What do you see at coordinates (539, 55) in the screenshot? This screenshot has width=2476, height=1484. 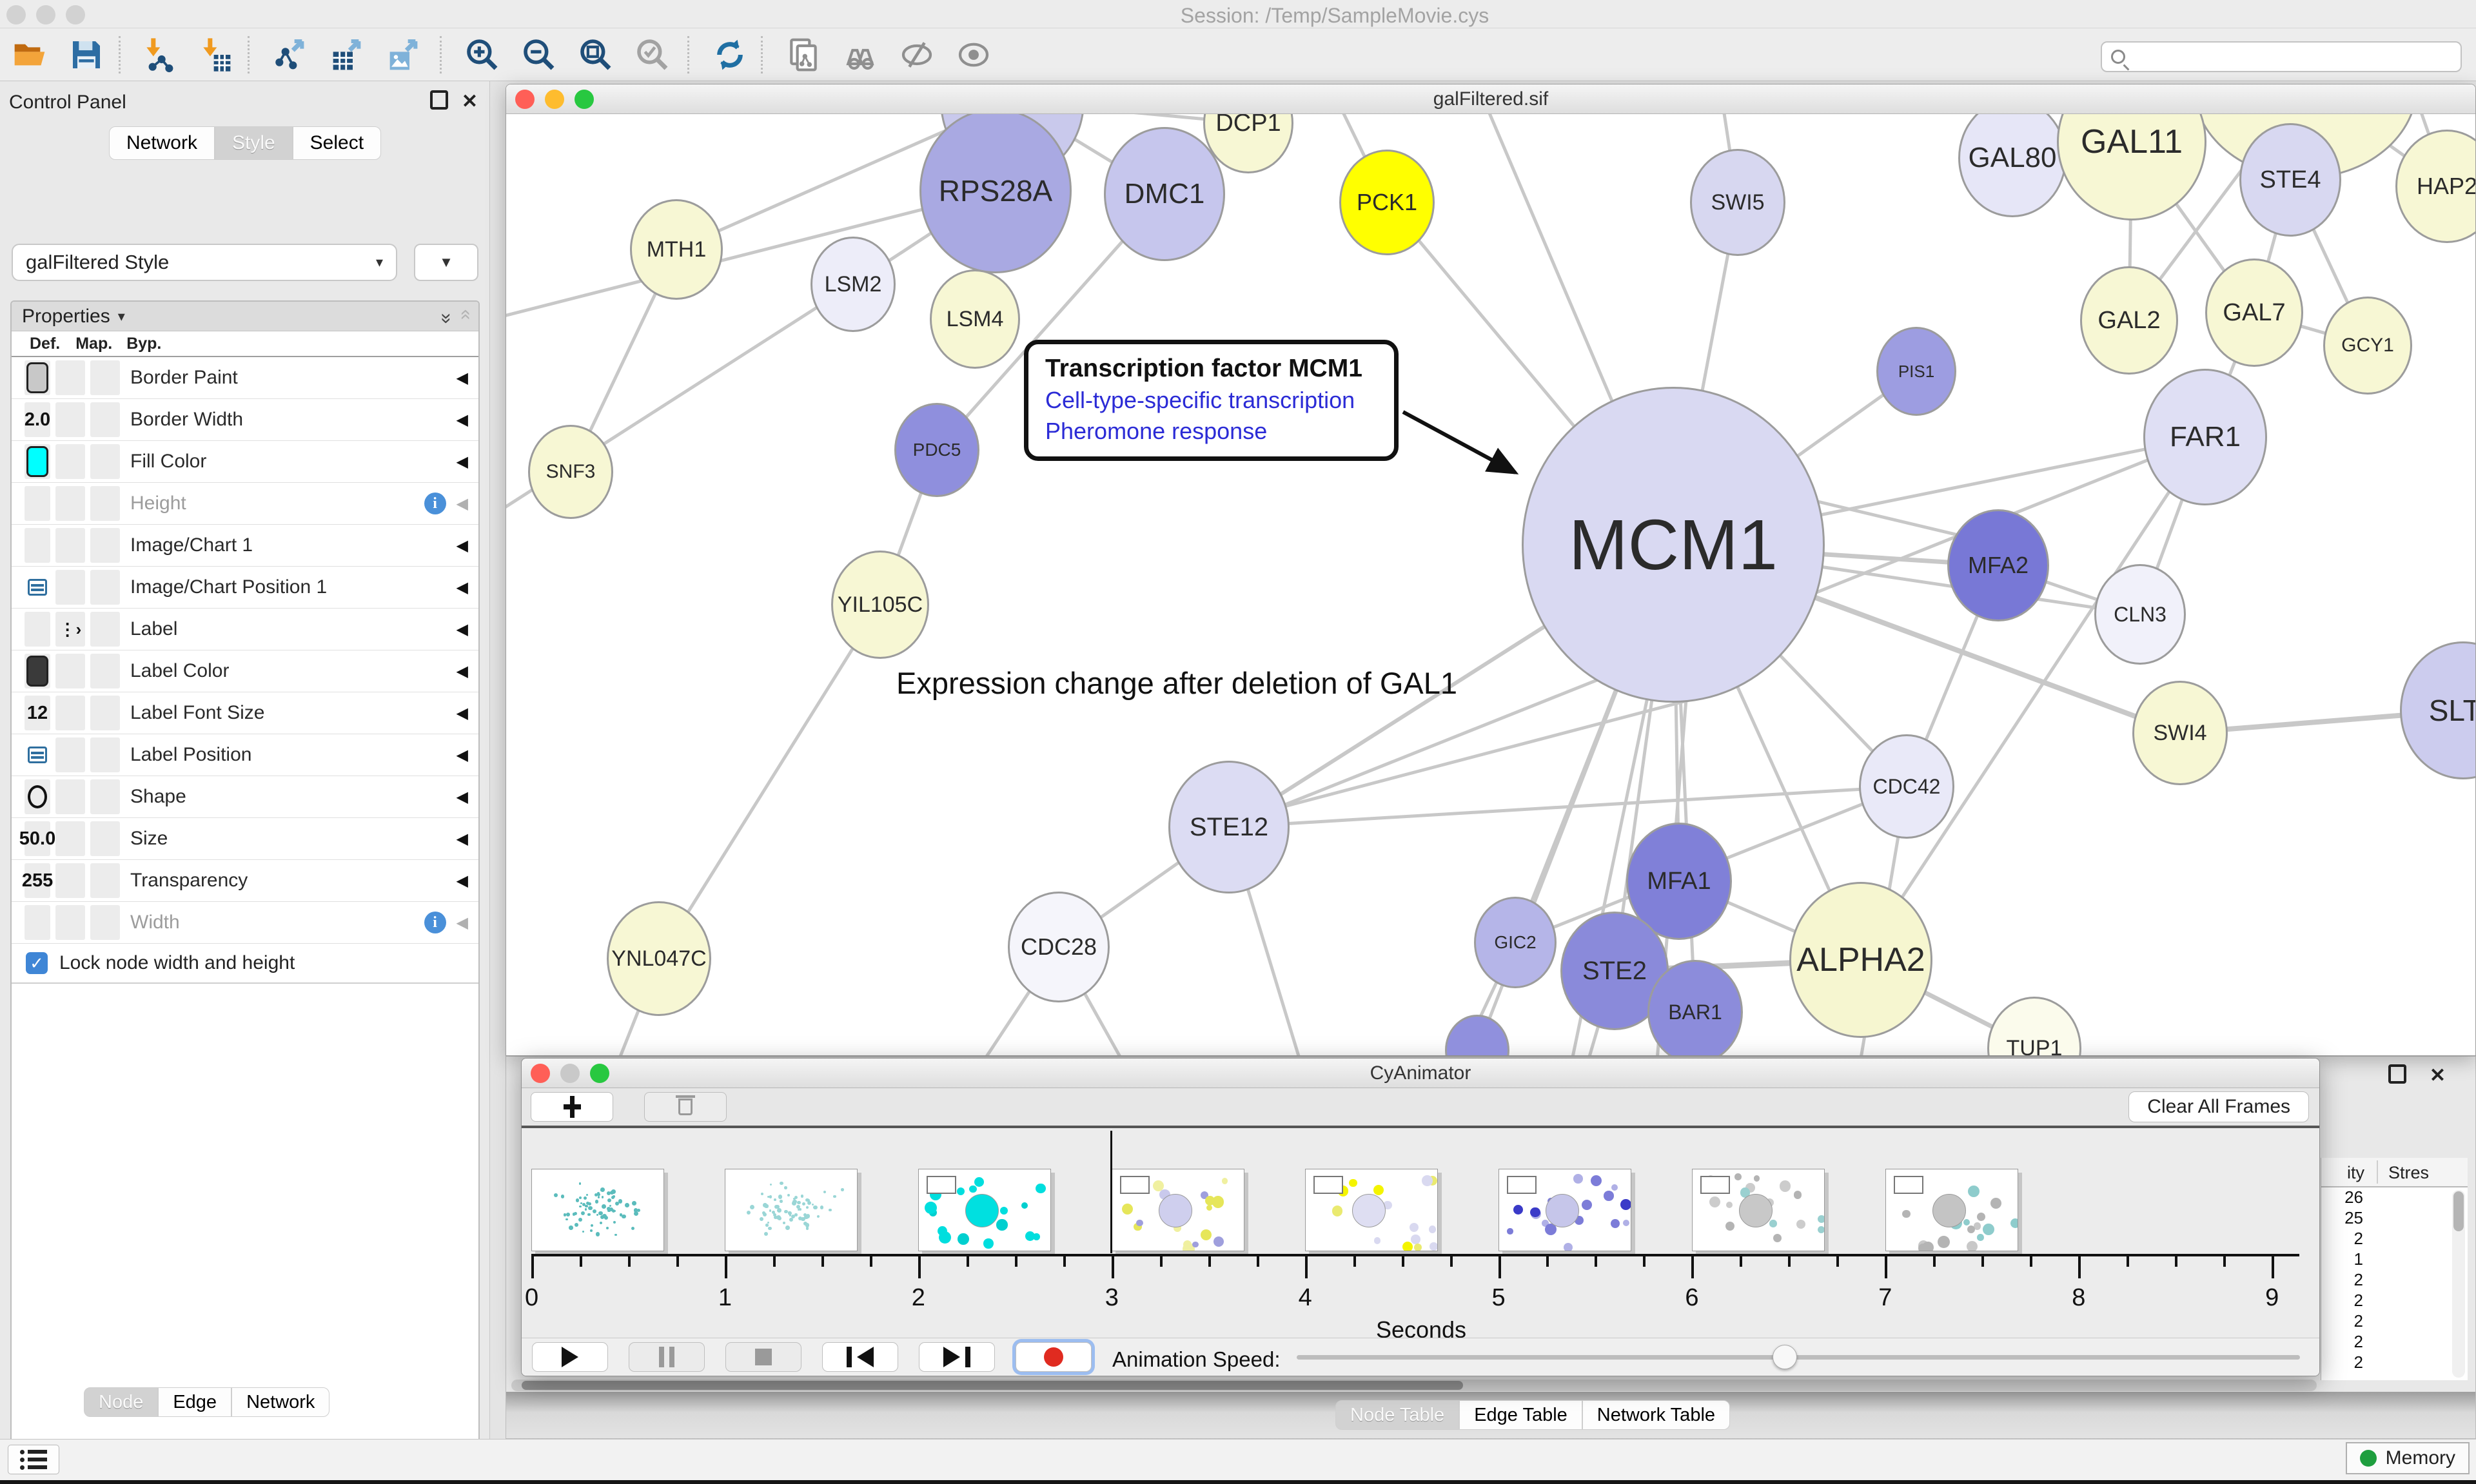 I see `zoom-out-icon` at bounding box center [539, 55].